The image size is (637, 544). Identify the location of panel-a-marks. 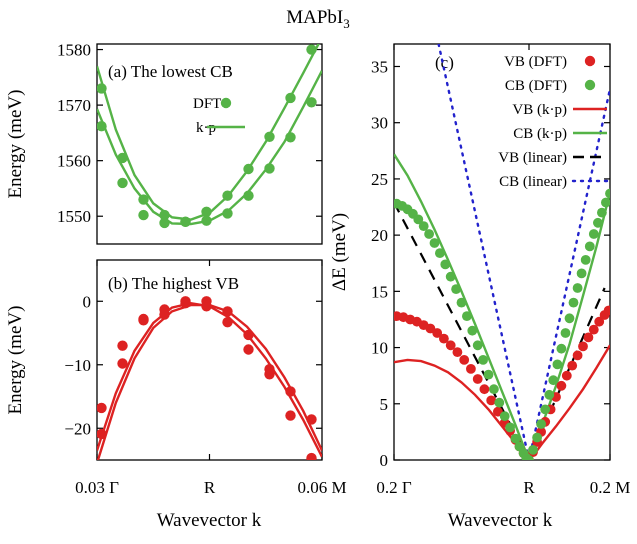
(209, 136).